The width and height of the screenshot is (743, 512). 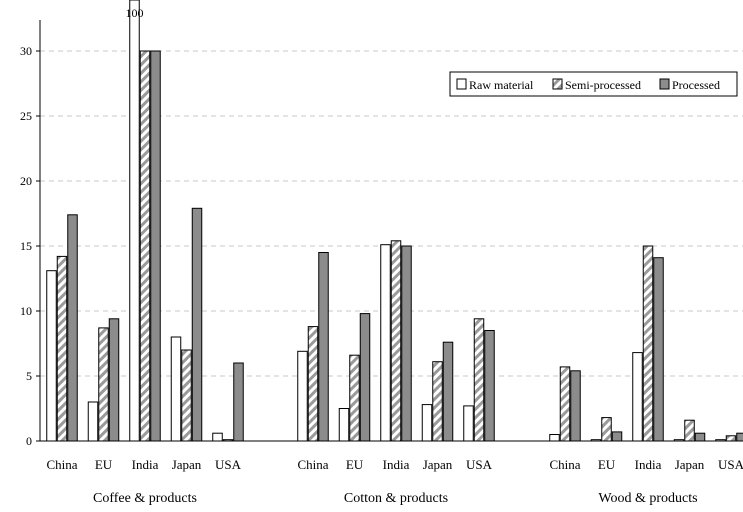 I want to click on bar-cotton-products-india-raw-material, so click(x=385, y=343).